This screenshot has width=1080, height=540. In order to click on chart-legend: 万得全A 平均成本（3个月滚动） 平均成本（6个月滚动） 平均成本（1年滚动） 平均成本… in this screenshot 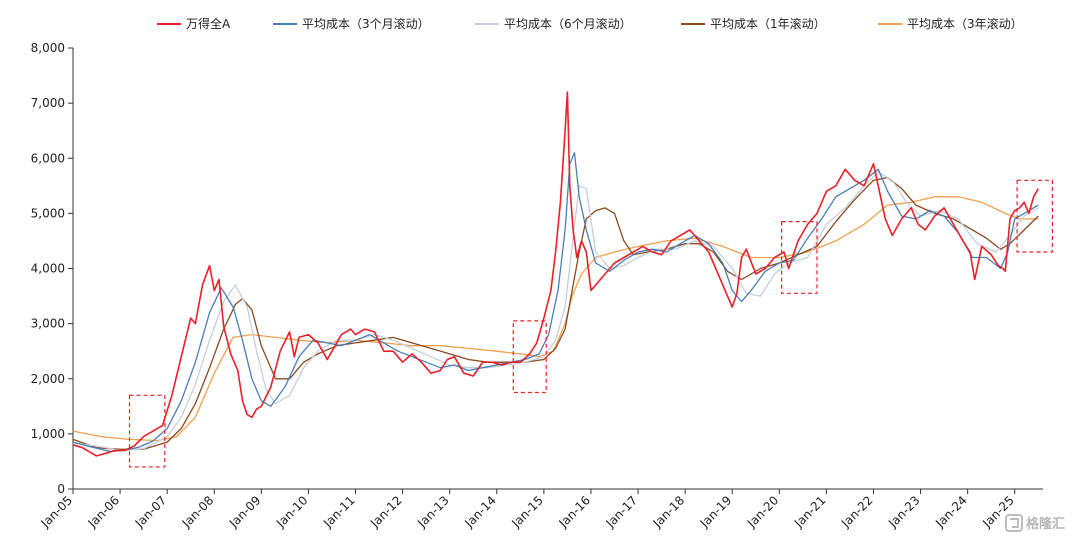, I will do `click(590, 23)`.